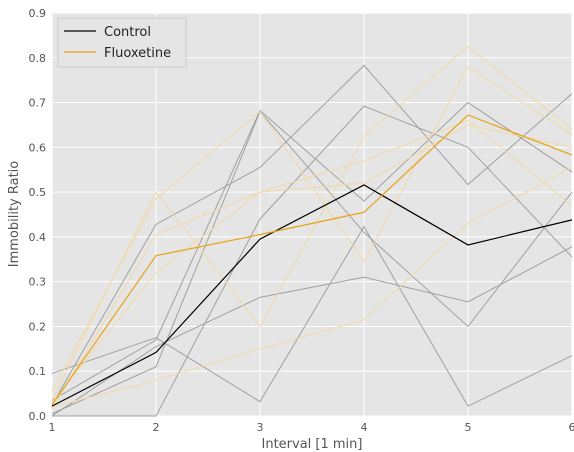 This screenshot has height=452, width=574. What do you see at coordinates (311, 427) in the screenshot?
I see `x-tick-labels: 1 2 3 4 5 6` at bounding box center [311, 427].